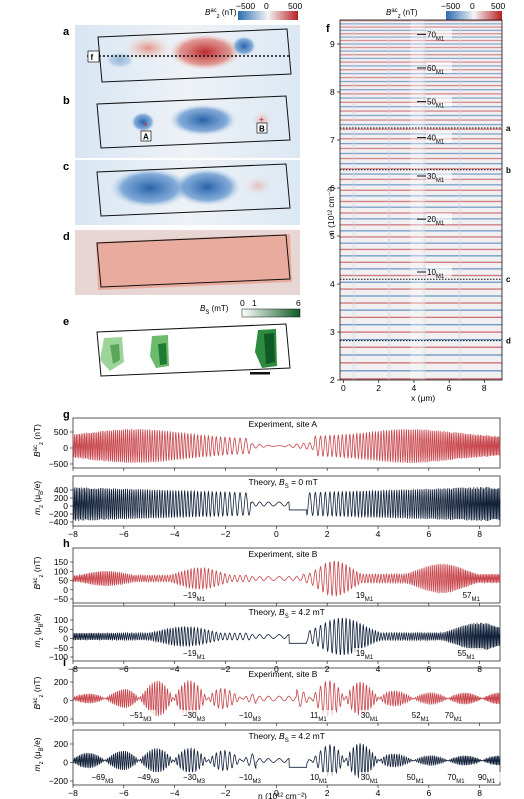 This screenshot has height=799, width=524. I want to click on panel-f-ytick: 3, so click(332, 332).